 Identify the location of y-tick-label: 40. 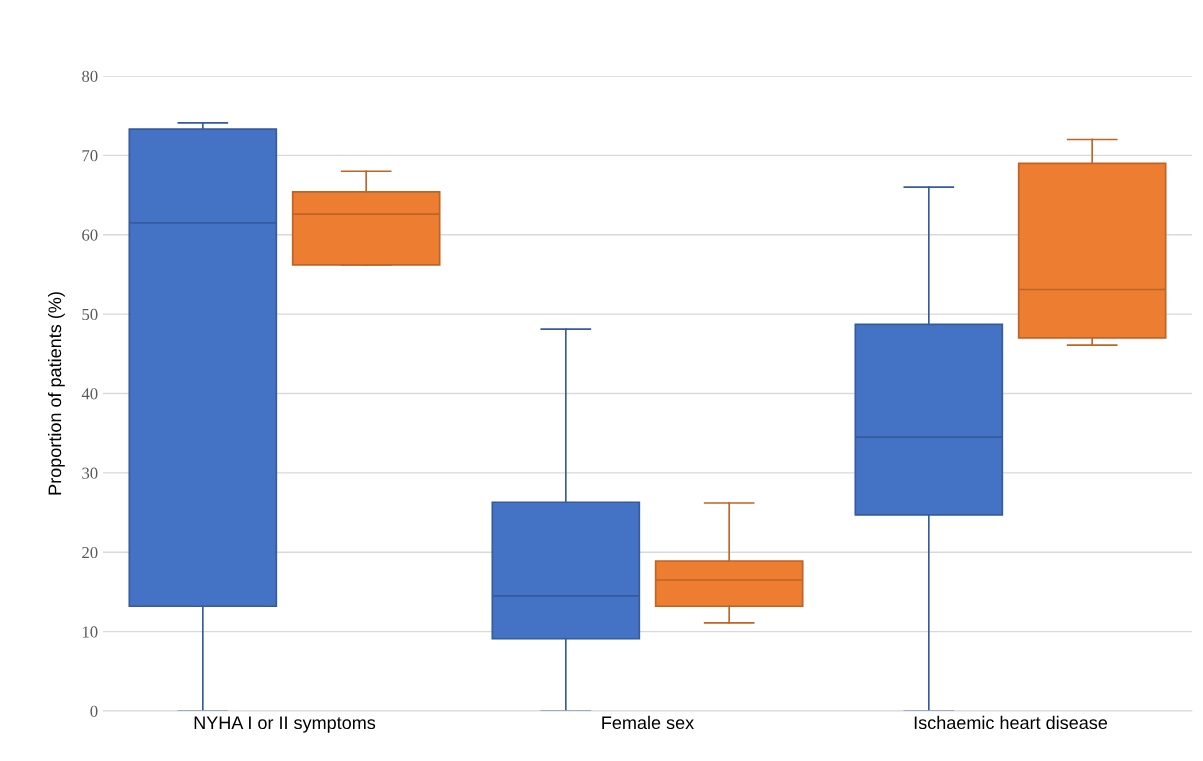
(89, 394).